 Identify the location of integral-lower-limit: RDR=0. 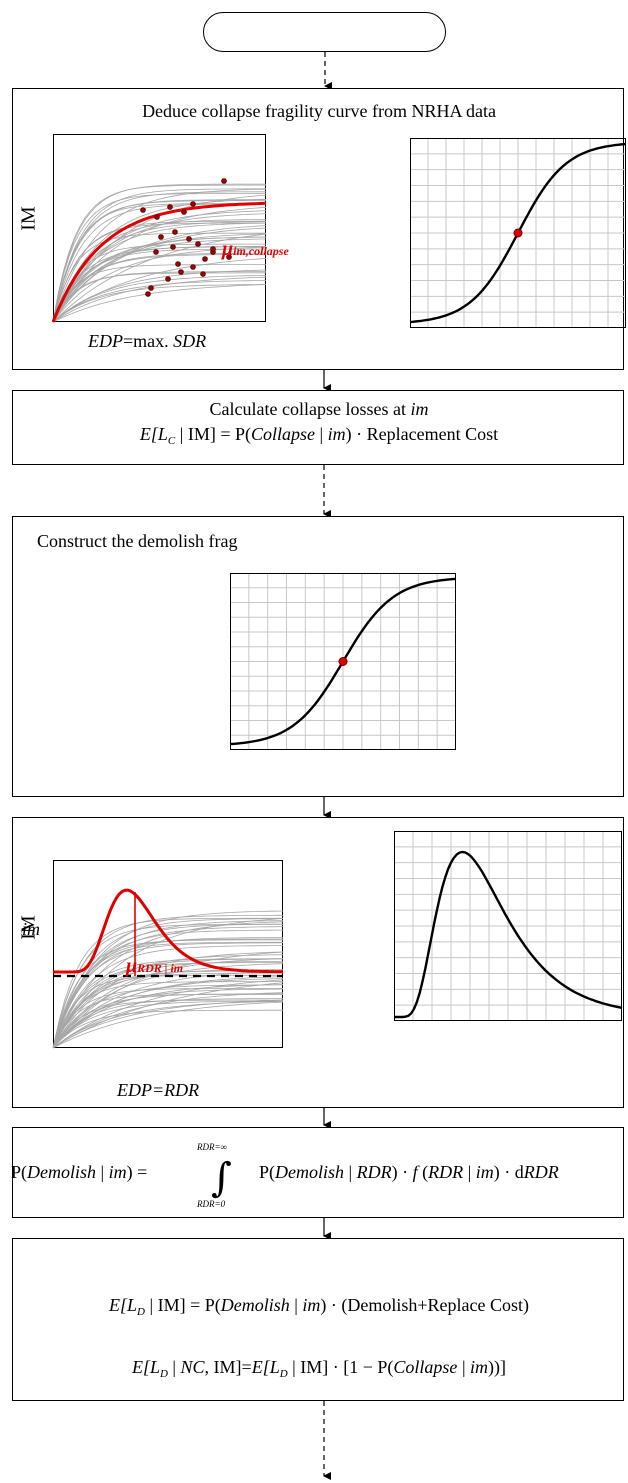
(211, 1204).